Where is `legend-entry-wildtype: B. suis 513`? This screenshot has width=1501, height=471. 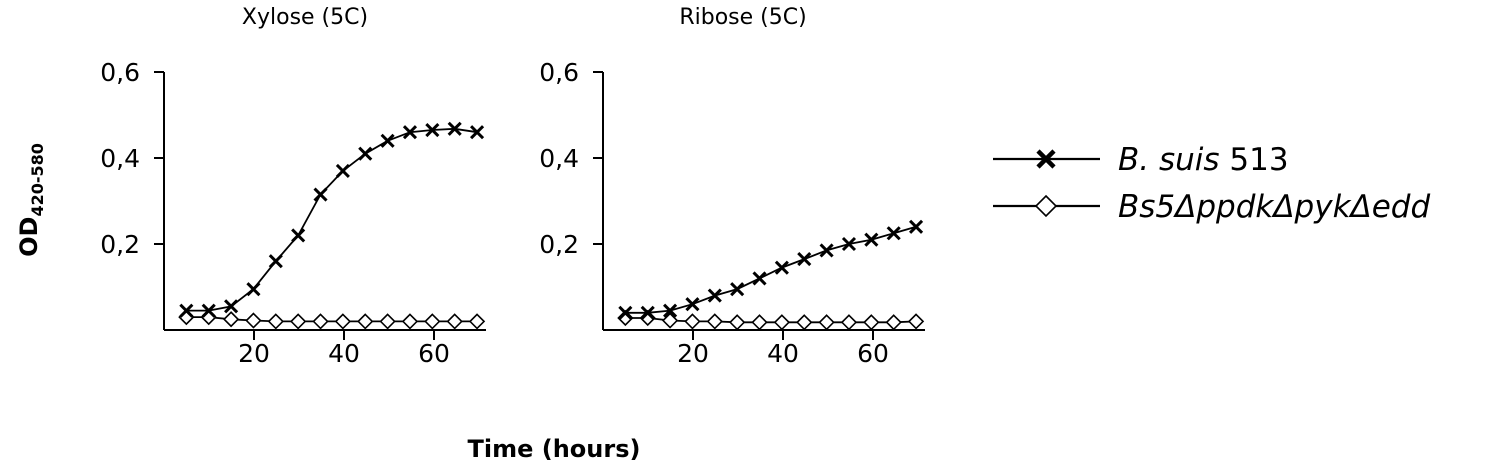
legend-entry-wildtype: B. suis 513 is located at coordinates (1141, 160).